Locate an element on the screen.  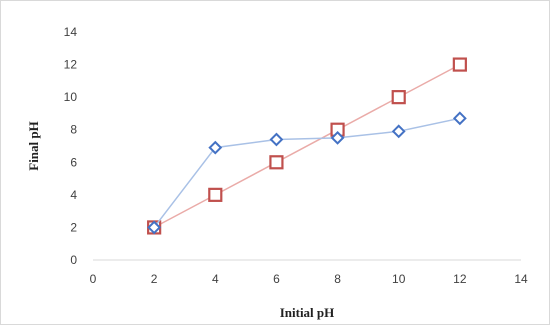
x-tick-labels: 0 2 4 6 8 10 12 14 is located at coordinates (309, 279).